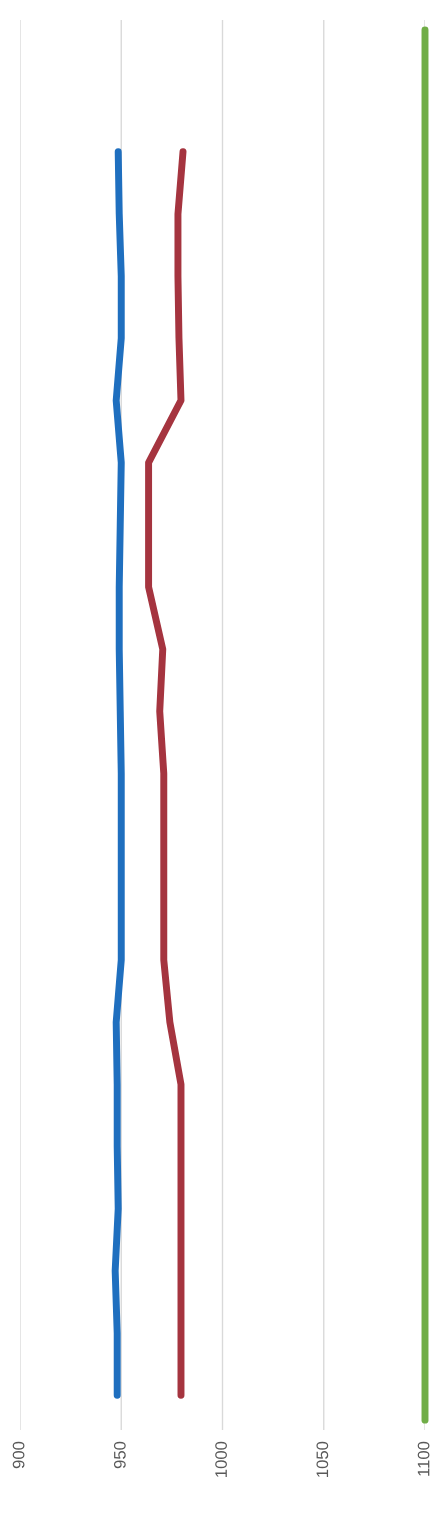  I want to click on x-tick-label: 1100, so click(423, 1458).